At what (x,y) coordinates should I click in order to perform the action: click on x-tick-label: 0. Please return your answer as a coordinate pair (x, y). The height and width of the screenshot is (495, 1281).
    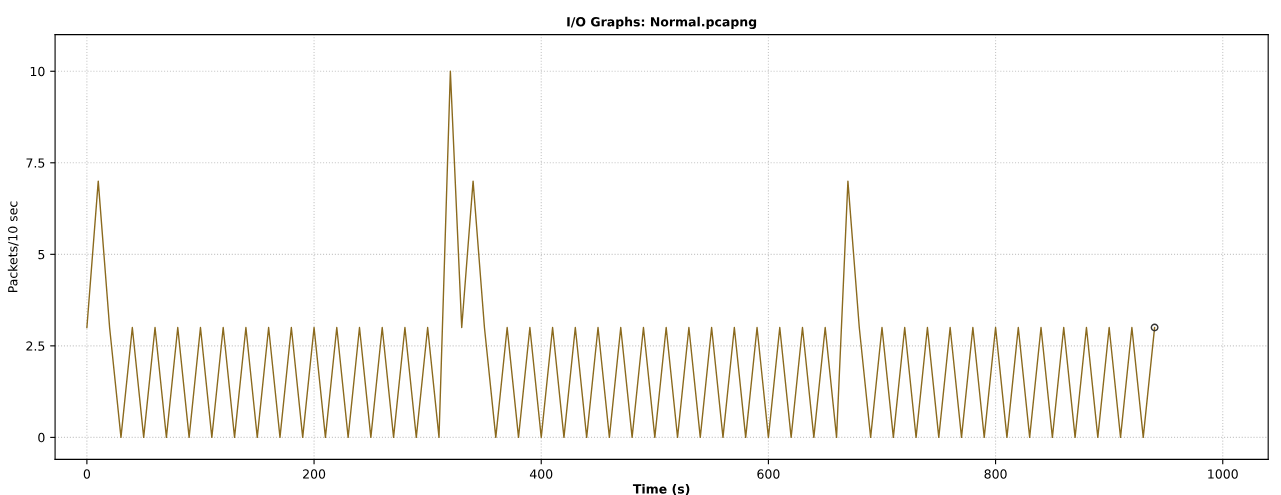
    Looking at the image, I should click on (87, 474).